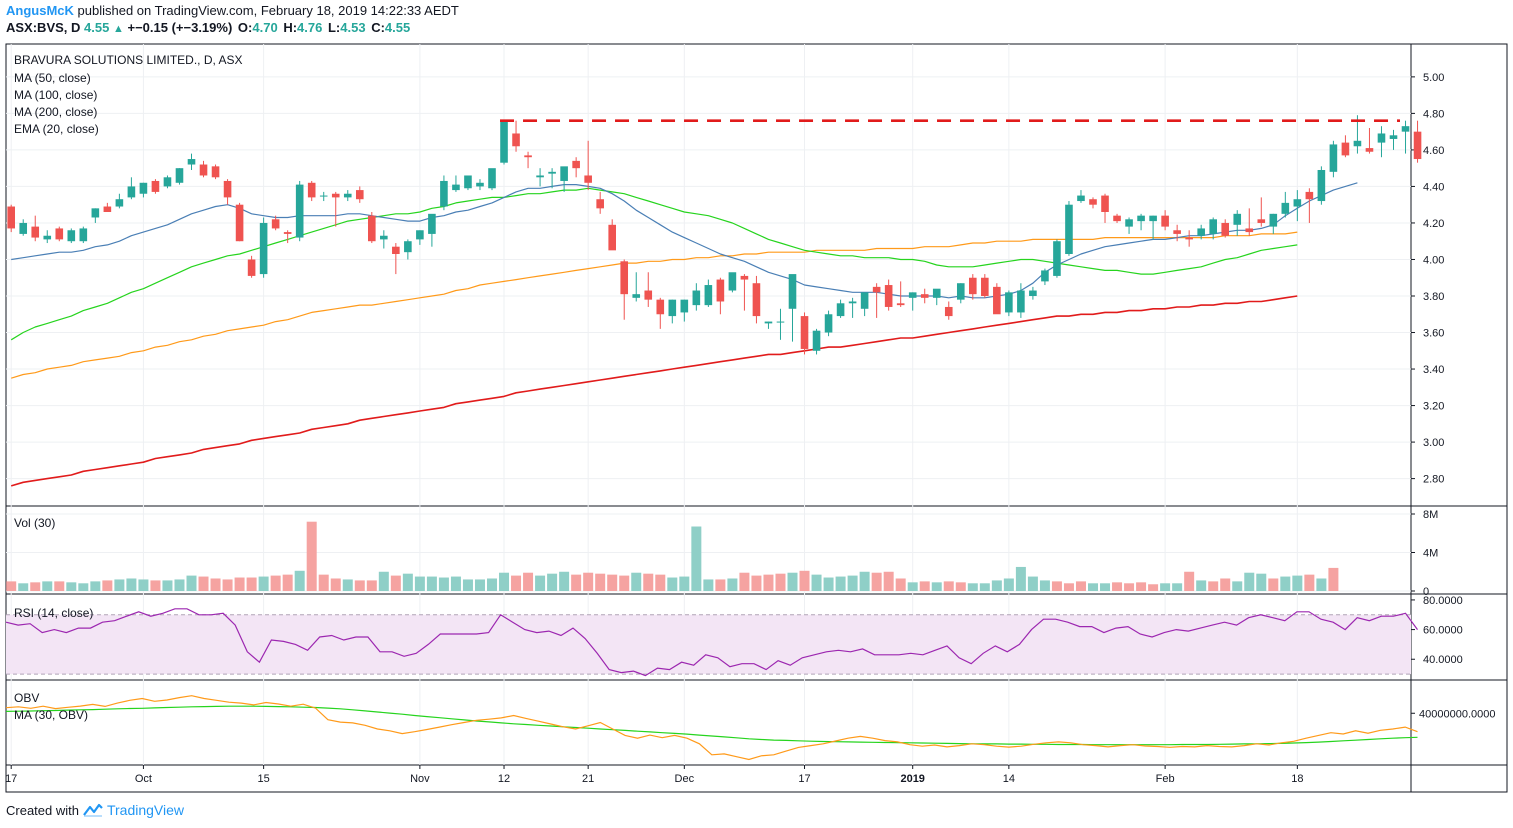  Describe the element at coordinates (97, 27) in the screenshot. I see `last-price: 4.55` at that location.